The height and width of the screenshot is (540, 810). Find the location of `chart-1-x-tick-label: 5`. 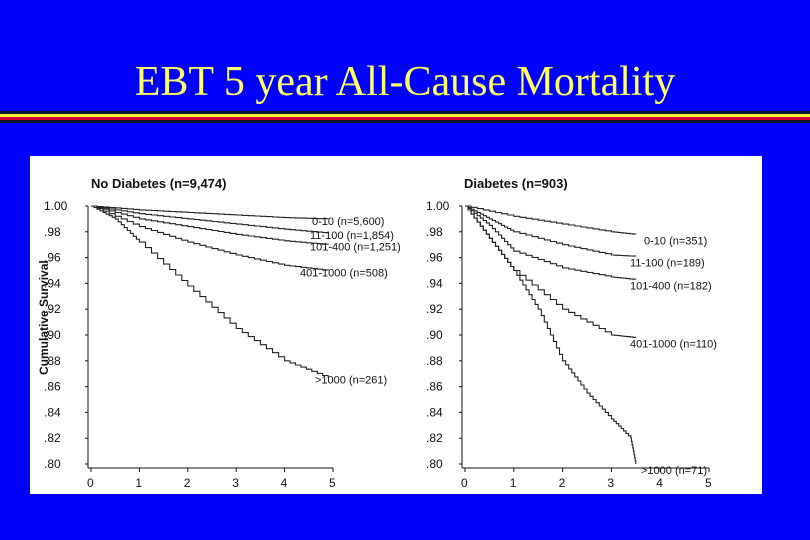

chart-1-x-tick-label: 5 is located at coordinates (332, 483).